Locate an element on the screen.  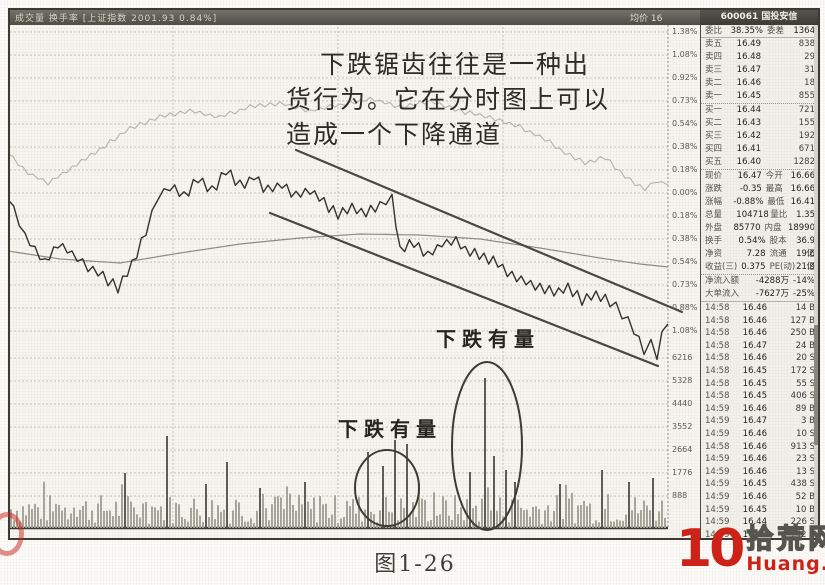
quote-level-row: 买一 16.44 721 is located at coordinates (760, 110).